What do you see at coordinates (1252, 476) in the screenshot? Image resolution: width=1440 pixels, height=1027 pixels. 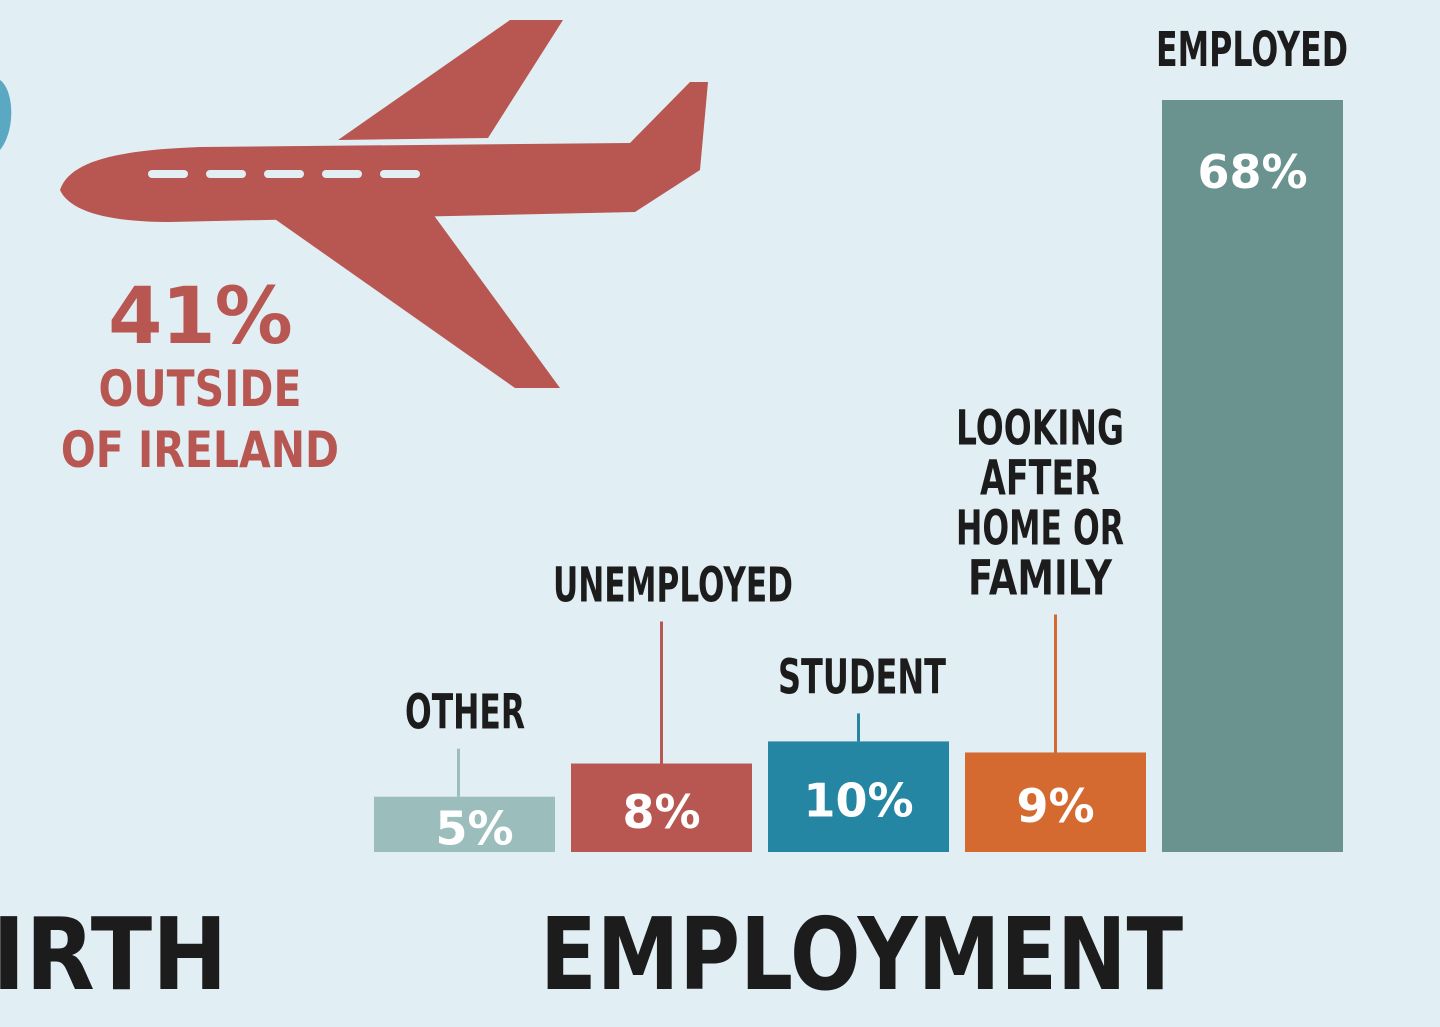 I see `bar-employed` at bounding box center [1252, 476].